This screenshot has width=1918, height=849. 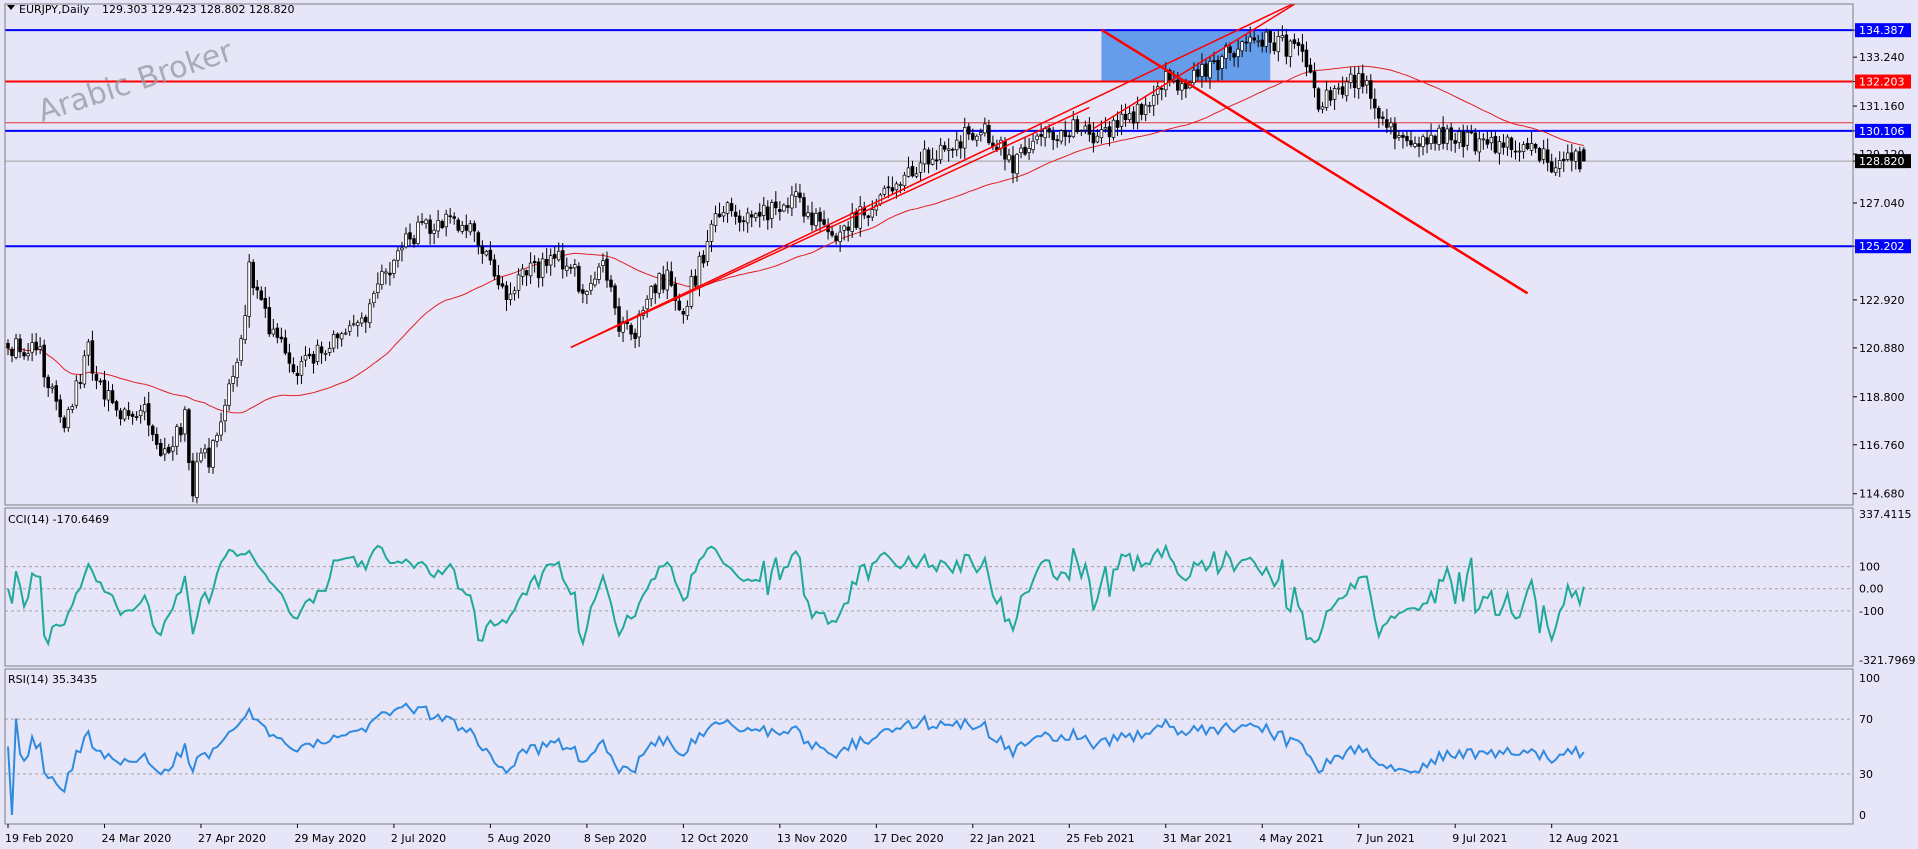 I want to click on price-tick-label: 122.920, so click(x=1882, y=300).